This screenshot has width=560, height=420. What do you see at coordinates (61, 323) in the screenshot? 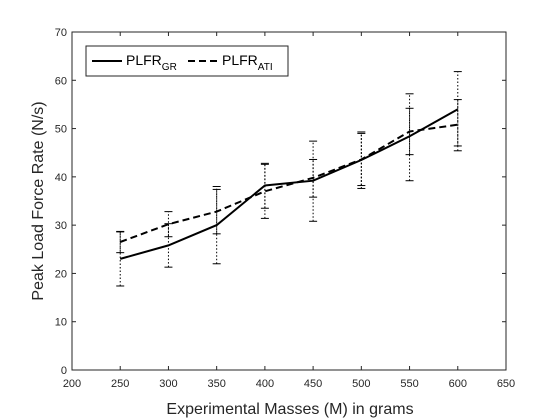
I see `y-tick-label: 10` at bounding box center [61, 323].